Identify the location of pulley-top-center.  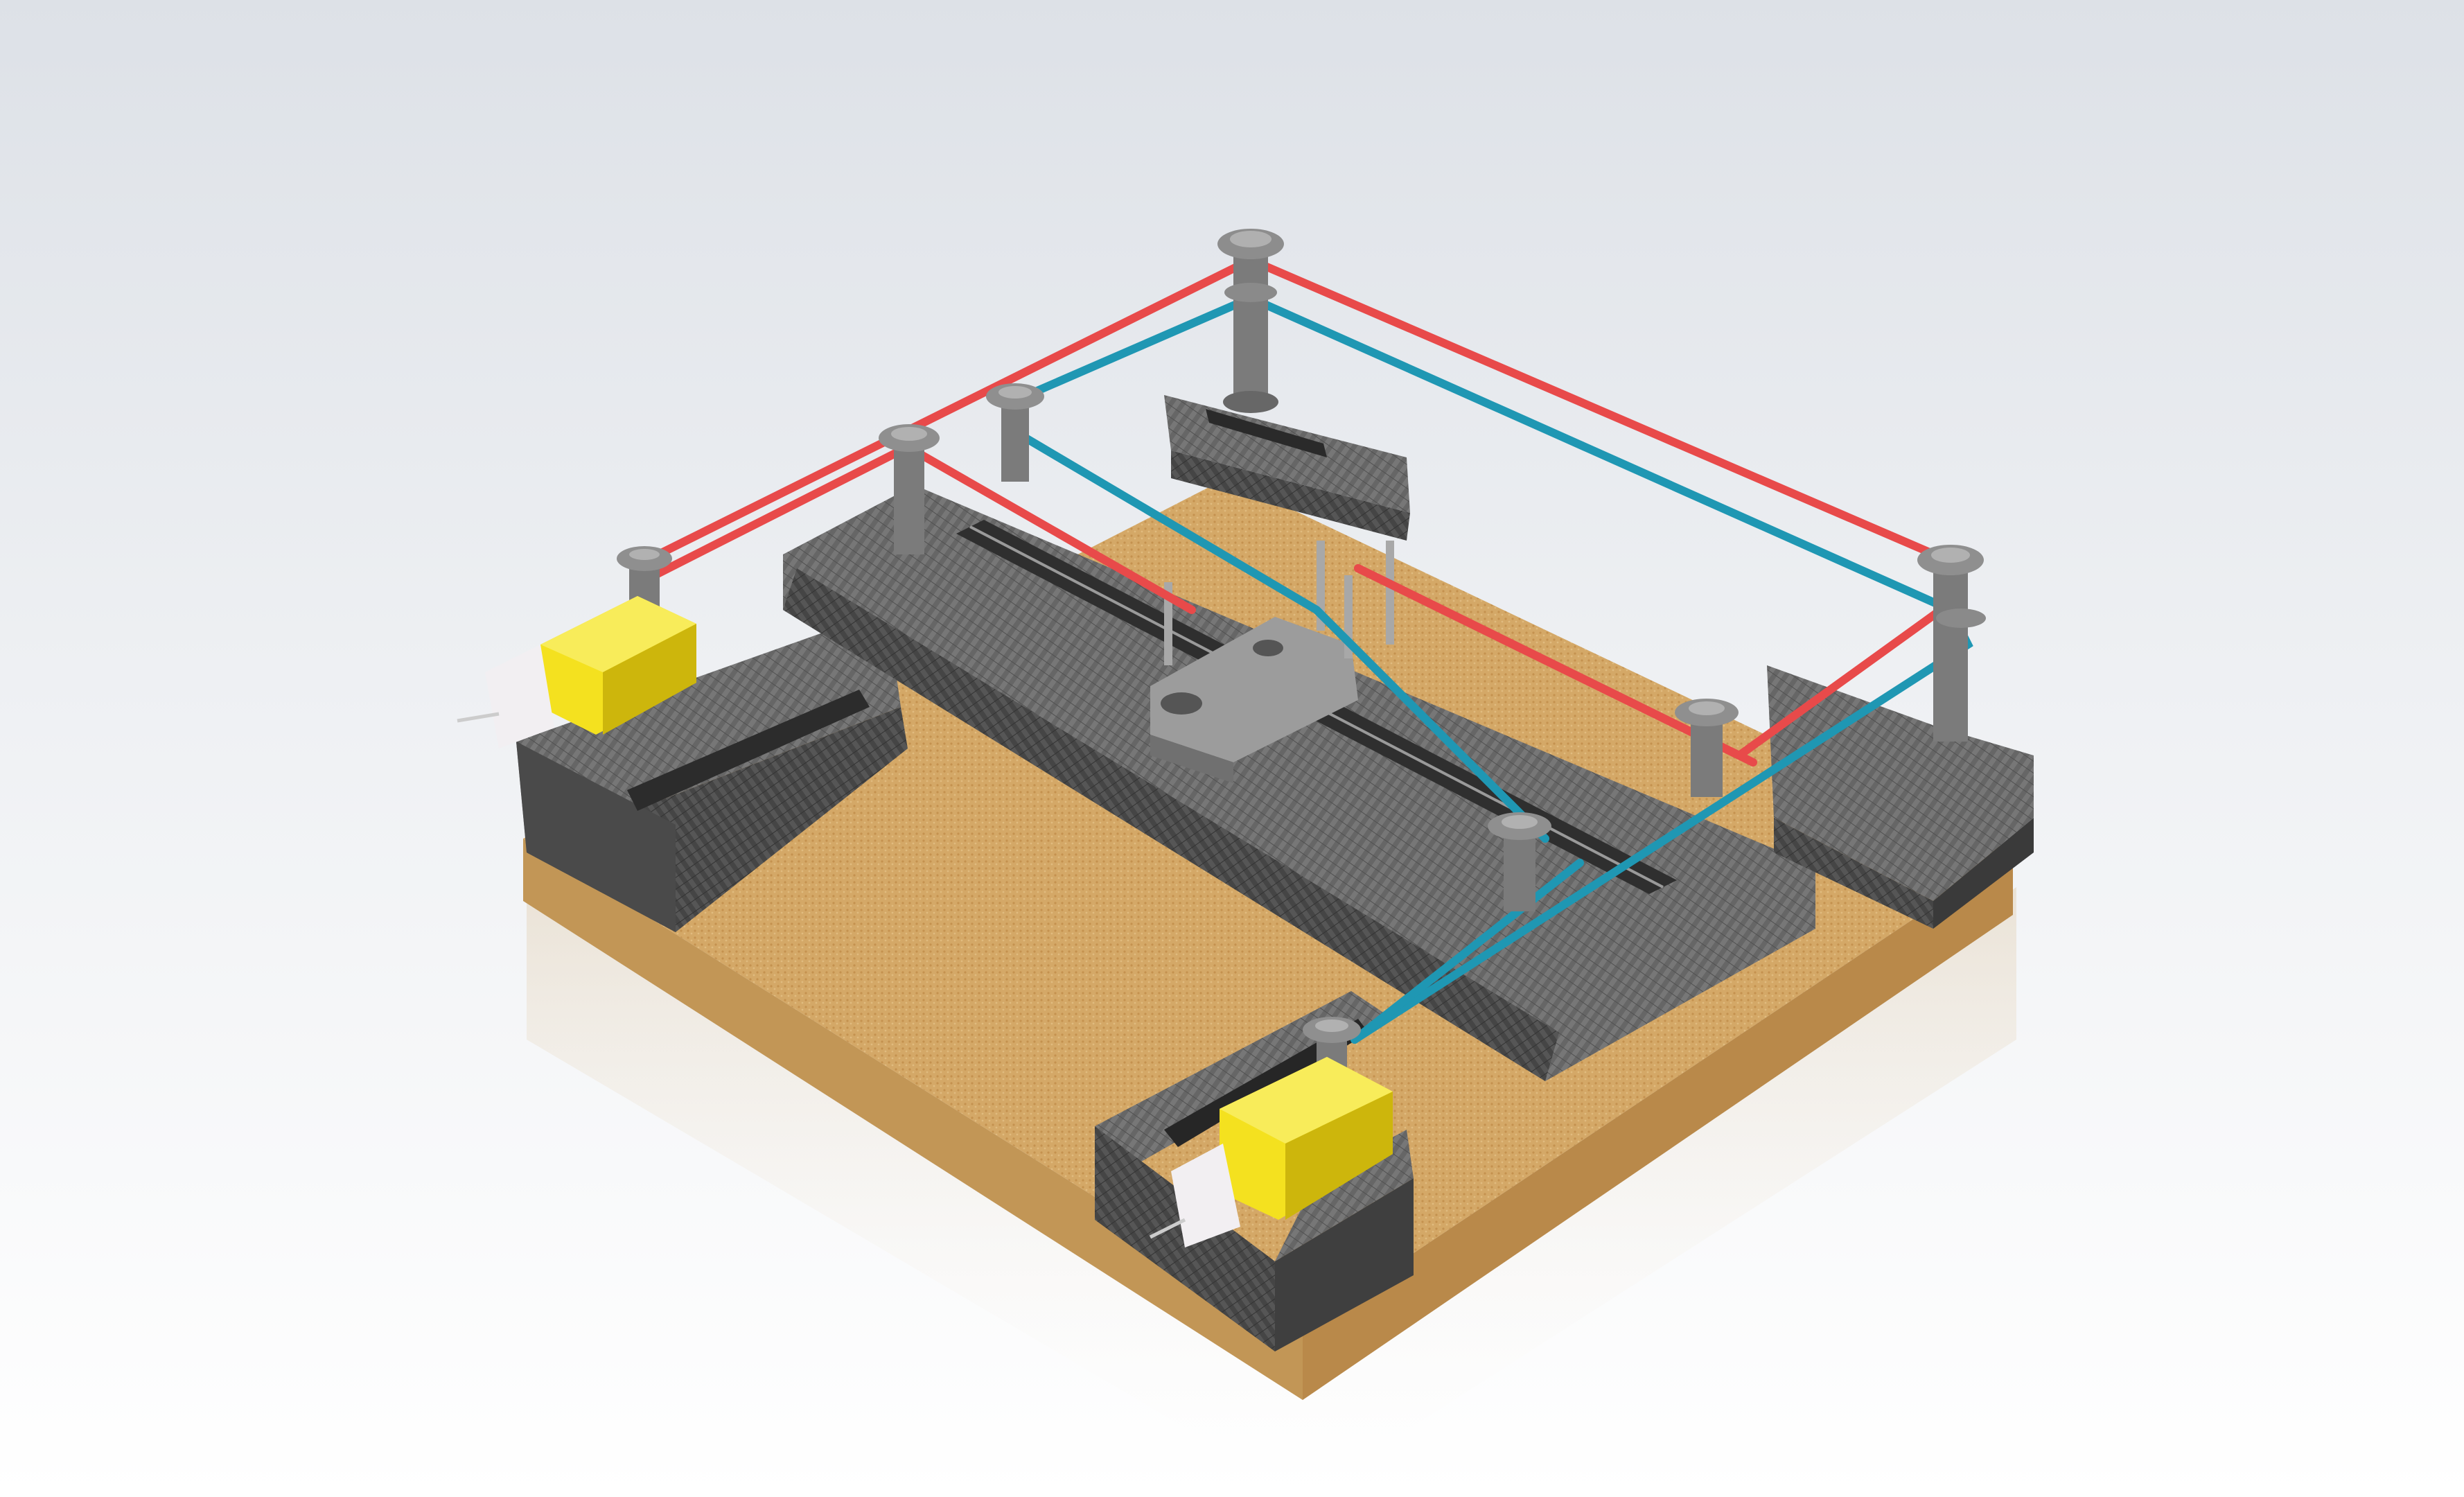
(1250, 321).